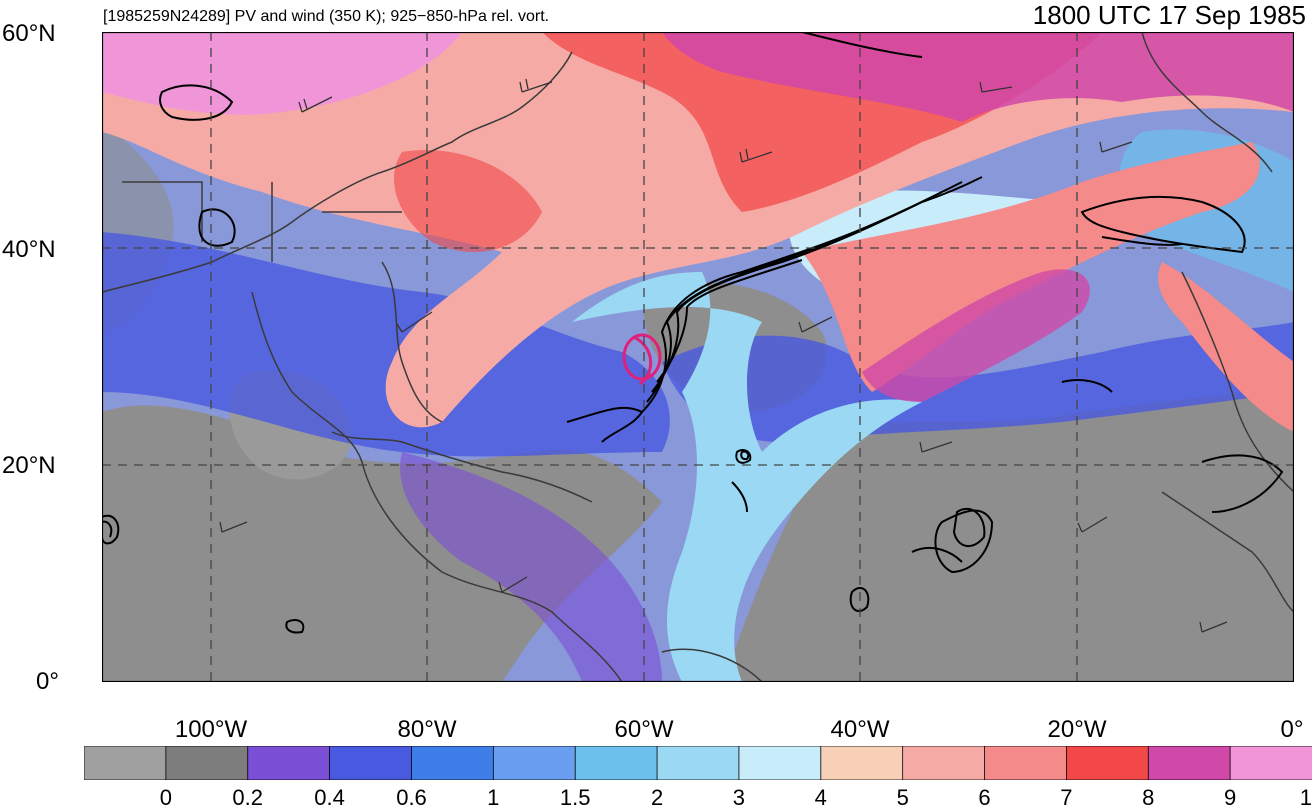  I want to click on lon-label-60w: 60°W, so click(644, 729).